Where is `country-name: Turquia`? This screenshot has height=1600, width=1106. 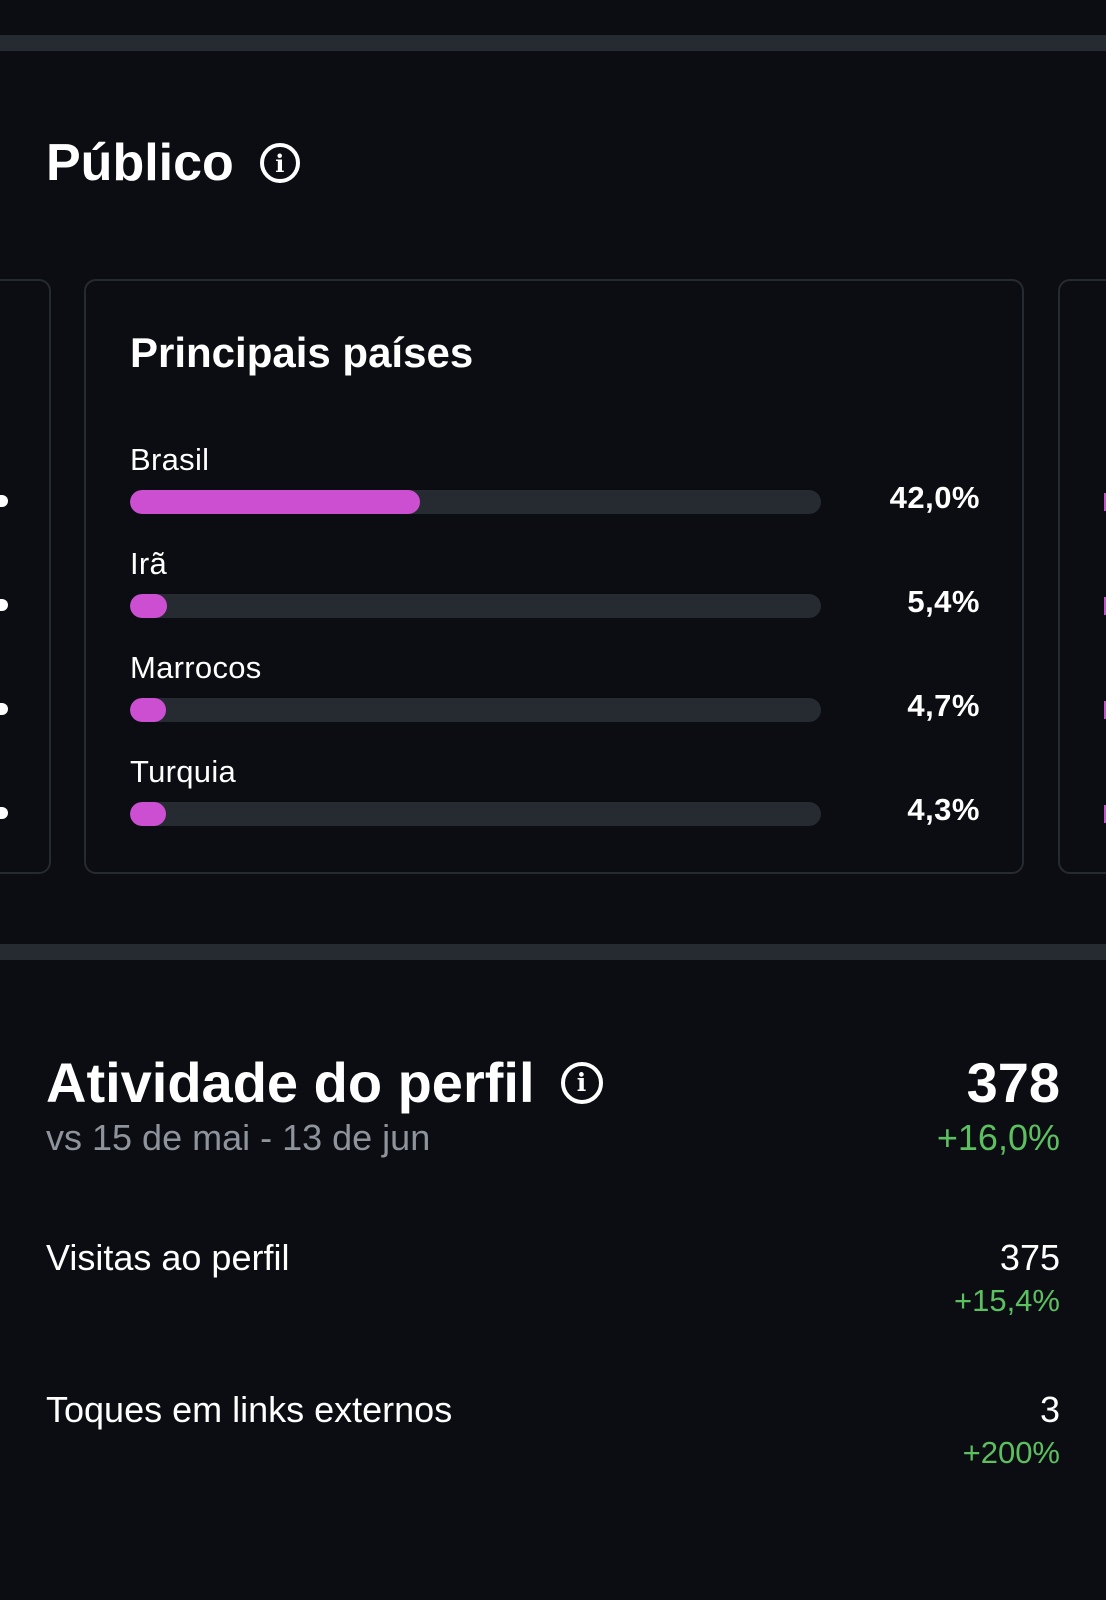
country-name: Turquia is located at coordinates (183, 771).